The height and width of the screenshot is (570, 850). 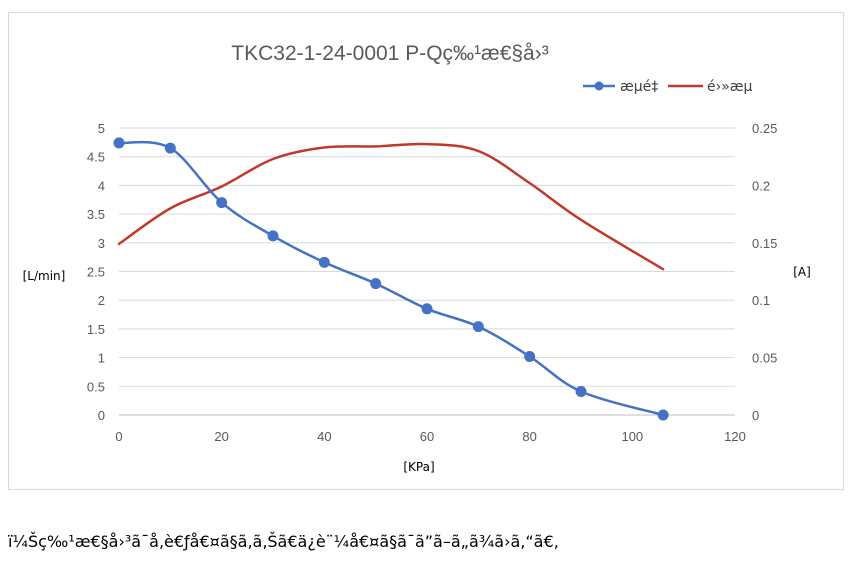 I want to click on x-tick-label: 80, so click(x=529, y=436).